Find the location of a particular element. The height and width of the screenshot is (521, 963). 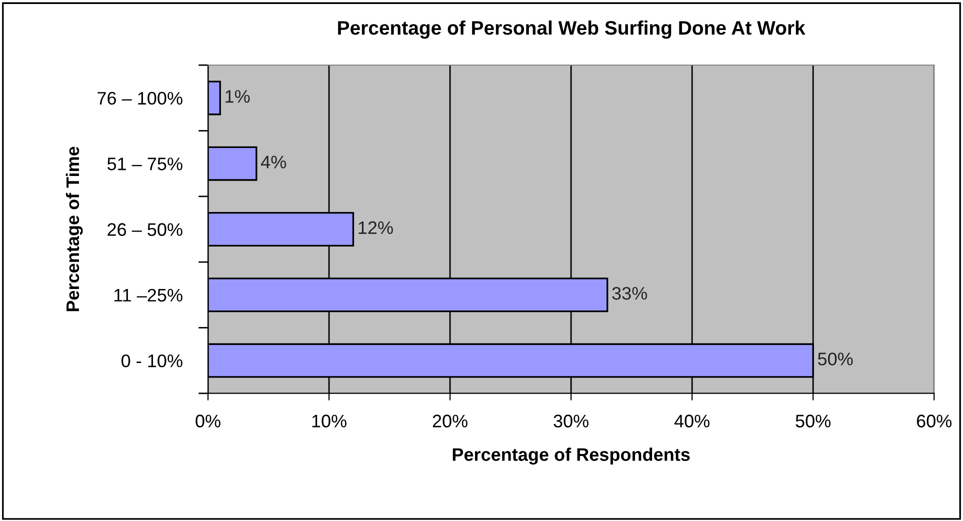

y-axis-title: Percentage of Time is located at coordinates (74, 229).